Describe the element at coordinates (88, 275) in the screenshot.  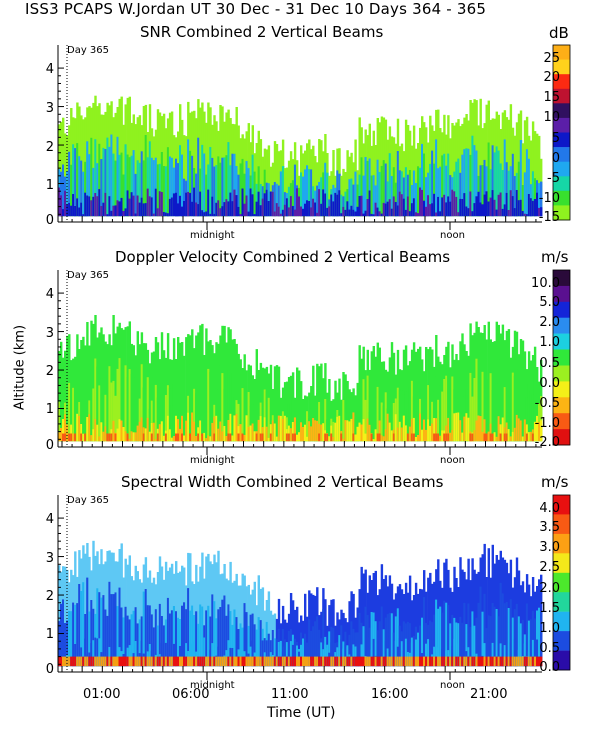
I see `day-marker-label: Day 365` at that location.